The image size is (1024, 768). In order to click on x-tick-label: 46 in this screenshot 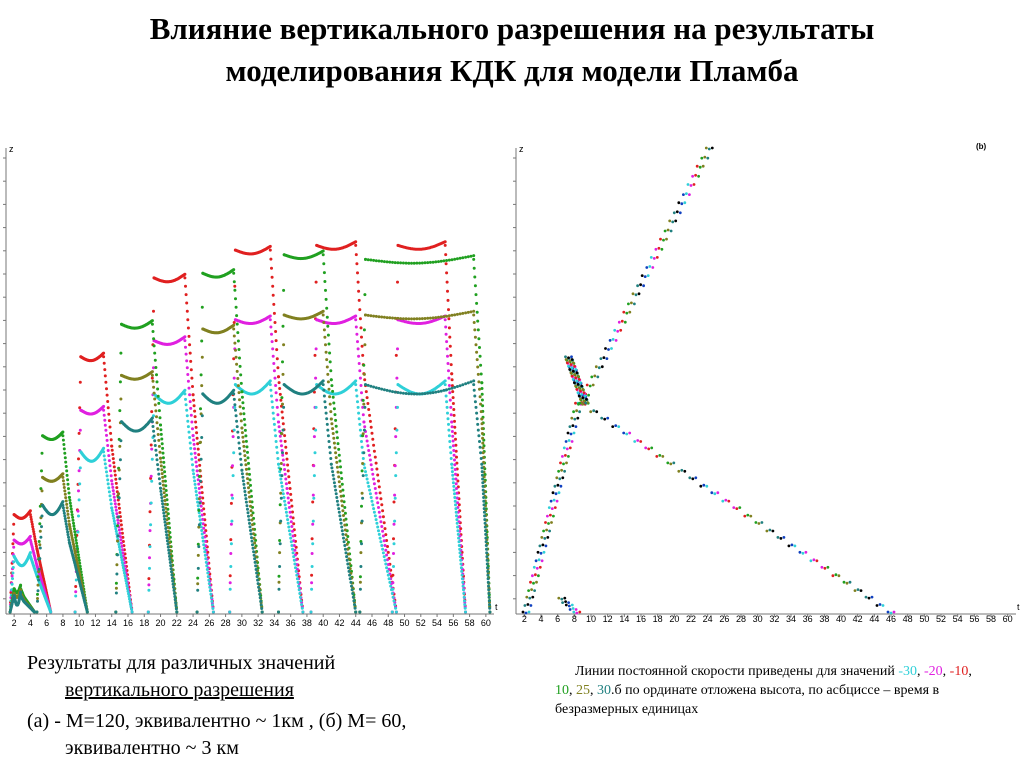, I will do `click(891, 619)`.